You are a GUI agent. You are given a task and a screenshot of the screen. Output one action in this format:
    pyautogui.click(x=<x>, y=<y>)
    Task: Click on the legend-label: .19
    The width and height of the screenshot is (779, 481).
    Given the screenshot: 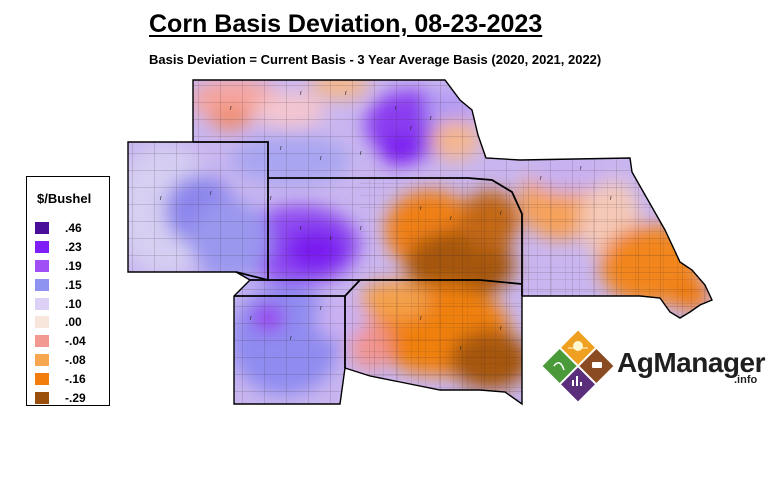 What is the action you would take?
    pyautogui.click(x=73, y=265)
    